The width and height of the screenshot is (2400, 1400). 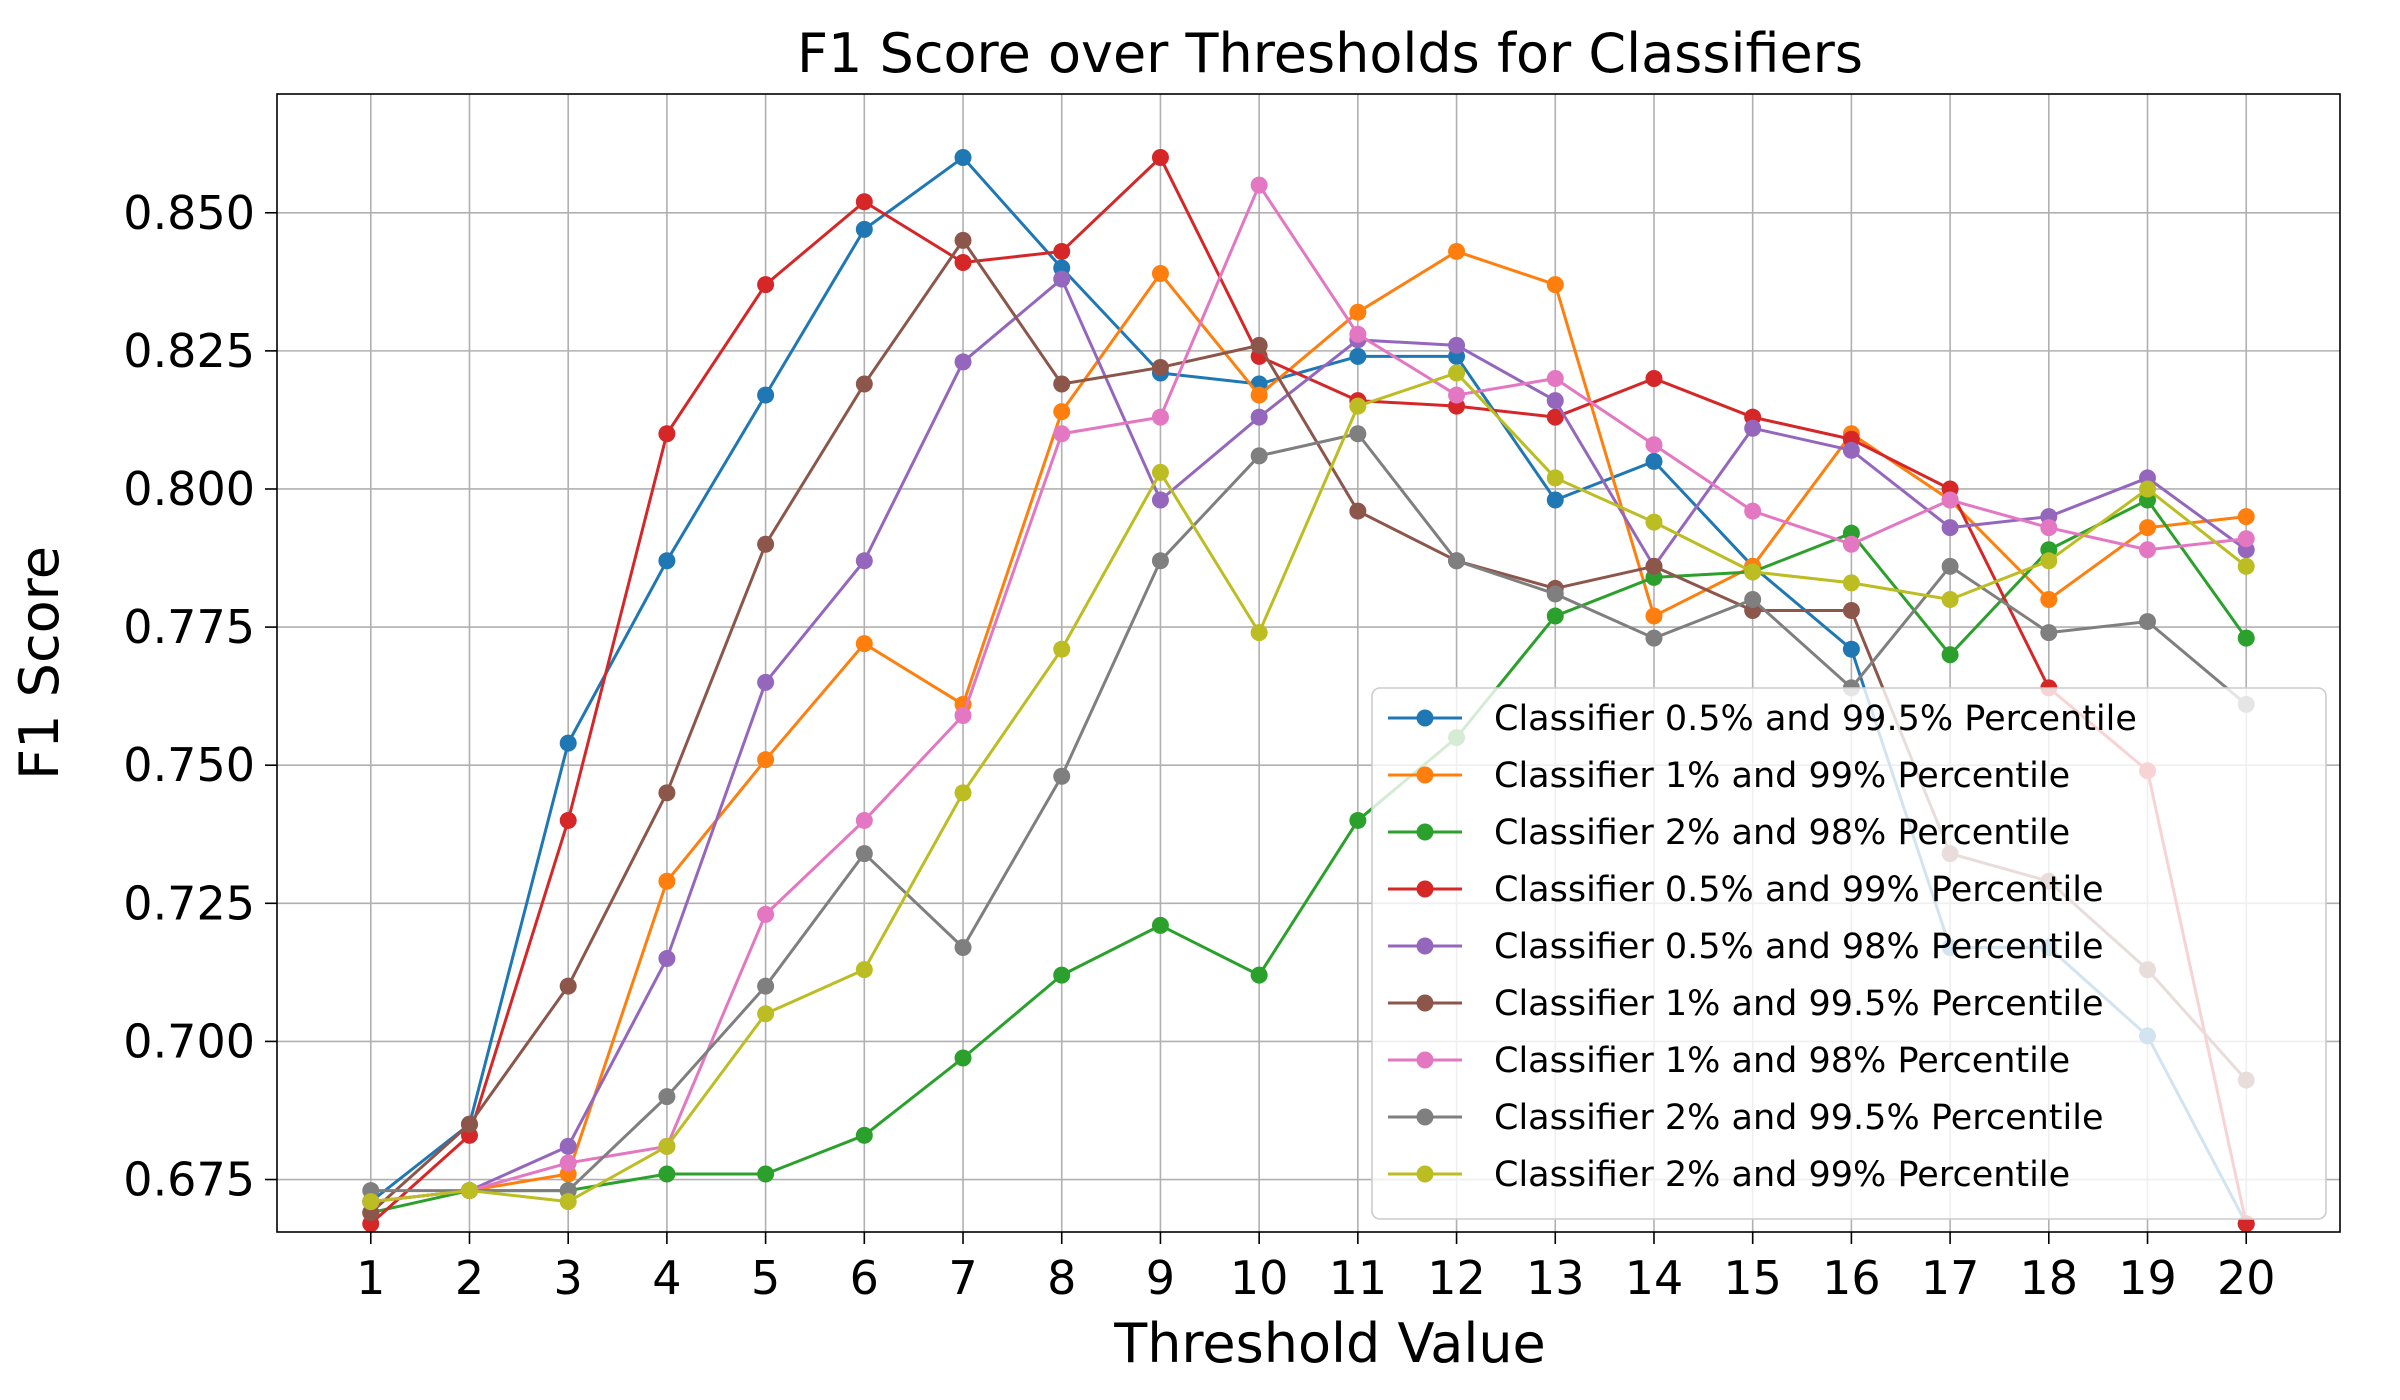 I want to click on x-tick-label: 9, so click(x=1160, y=1278).